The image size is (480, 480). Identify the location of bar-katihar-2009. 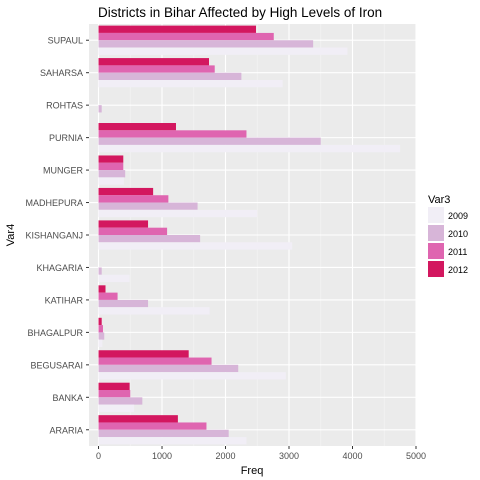
(154, 311).